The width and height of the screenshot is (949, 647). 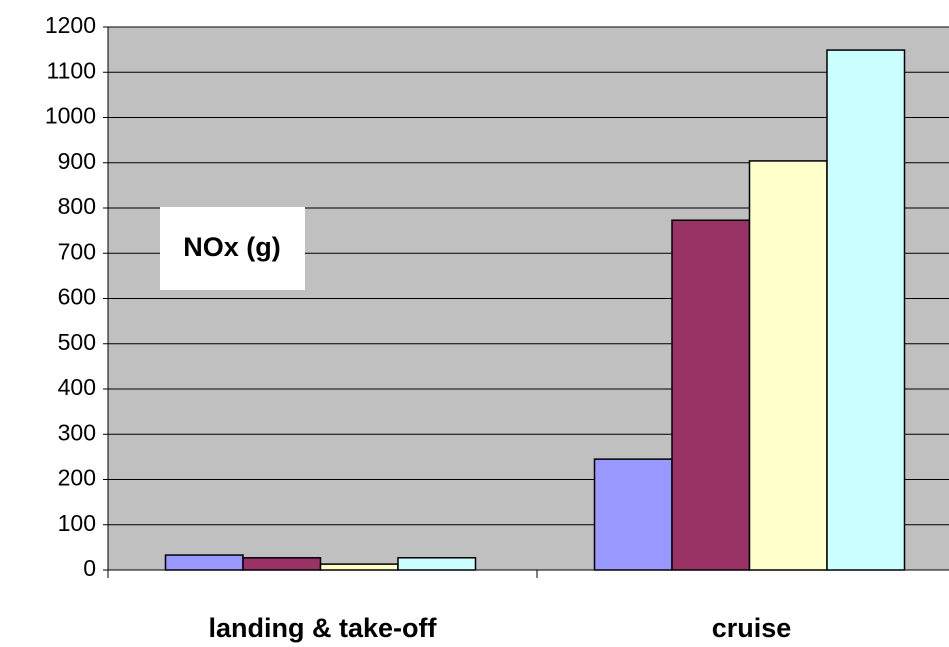 I want to click on y-tick-label: 1200, so click(x=70, y=25).